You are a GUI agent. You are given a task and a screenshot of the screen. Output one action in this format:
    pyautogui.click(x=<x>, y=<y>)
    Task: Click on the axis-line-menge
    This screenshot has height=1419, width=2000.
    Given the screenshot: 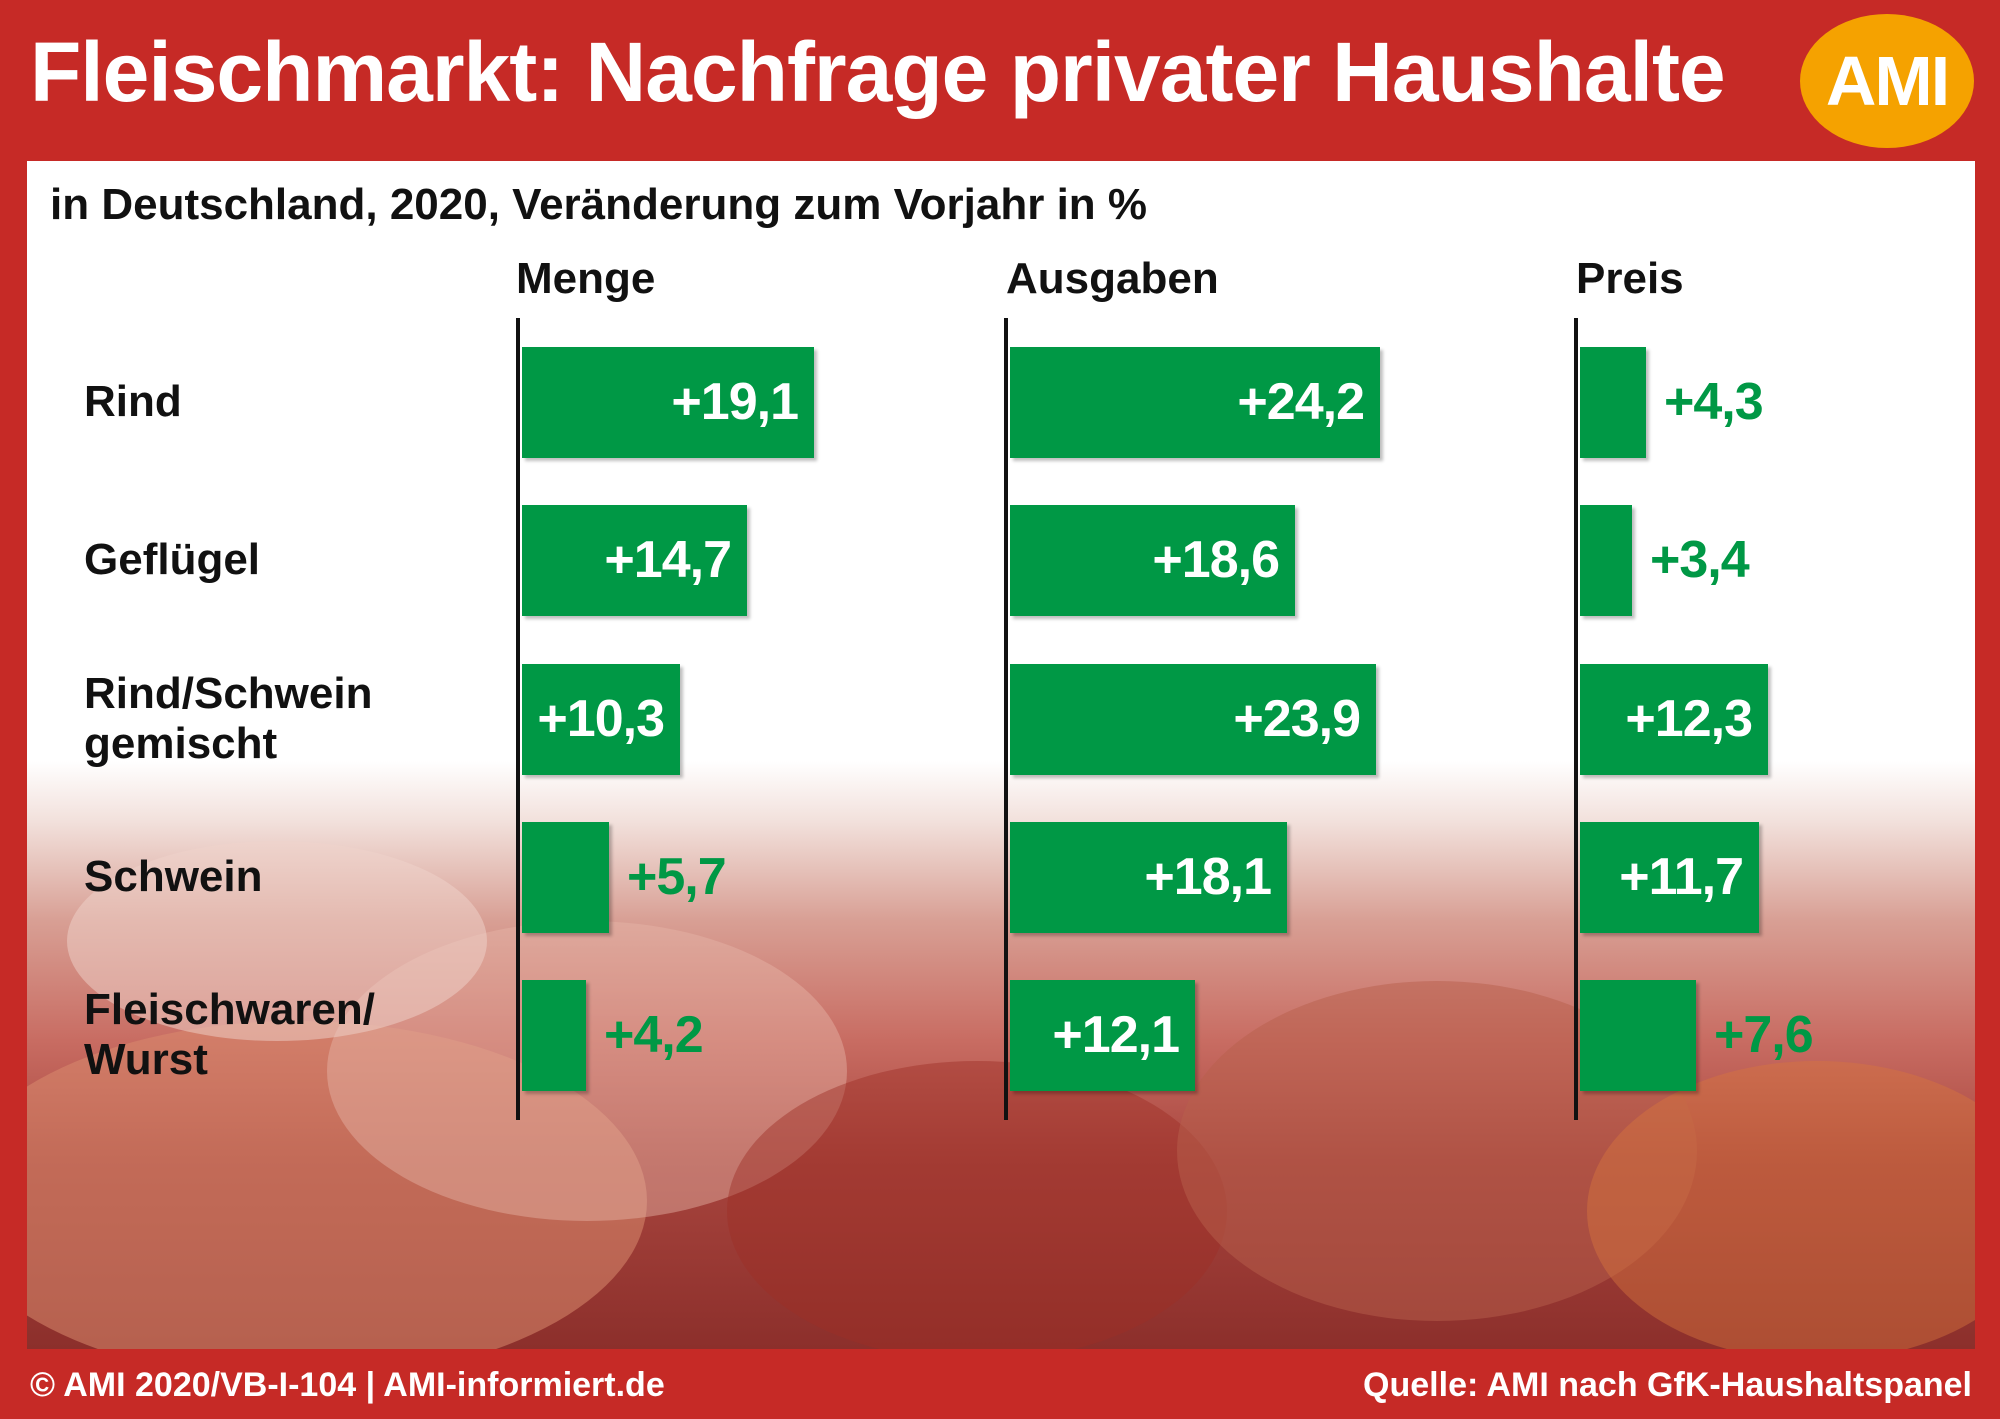 What is the action you would take?
    pyautogui.click(x=518, y=719)
    